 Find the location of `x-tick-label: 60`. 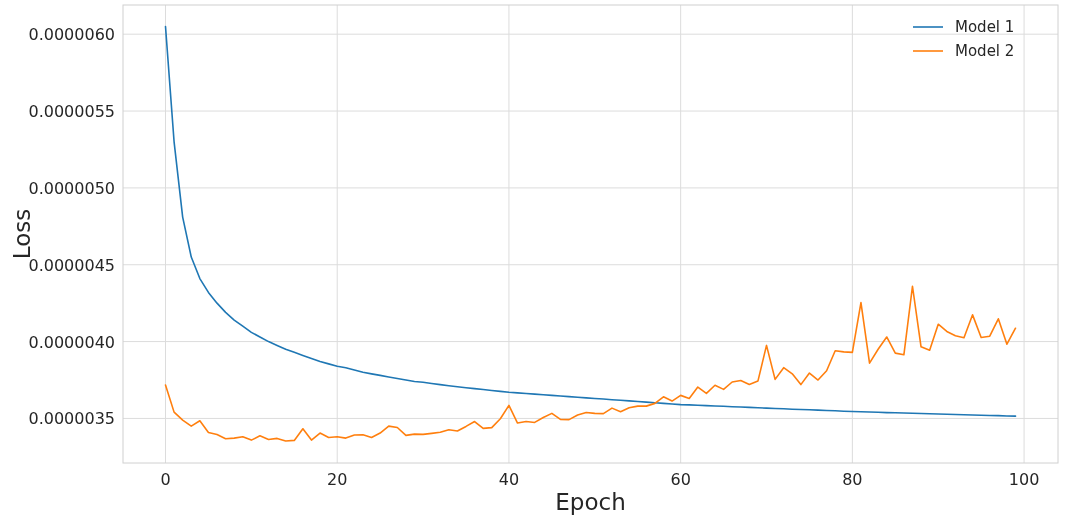

x-tick-label: 60 is located at coordinates (680, 479).